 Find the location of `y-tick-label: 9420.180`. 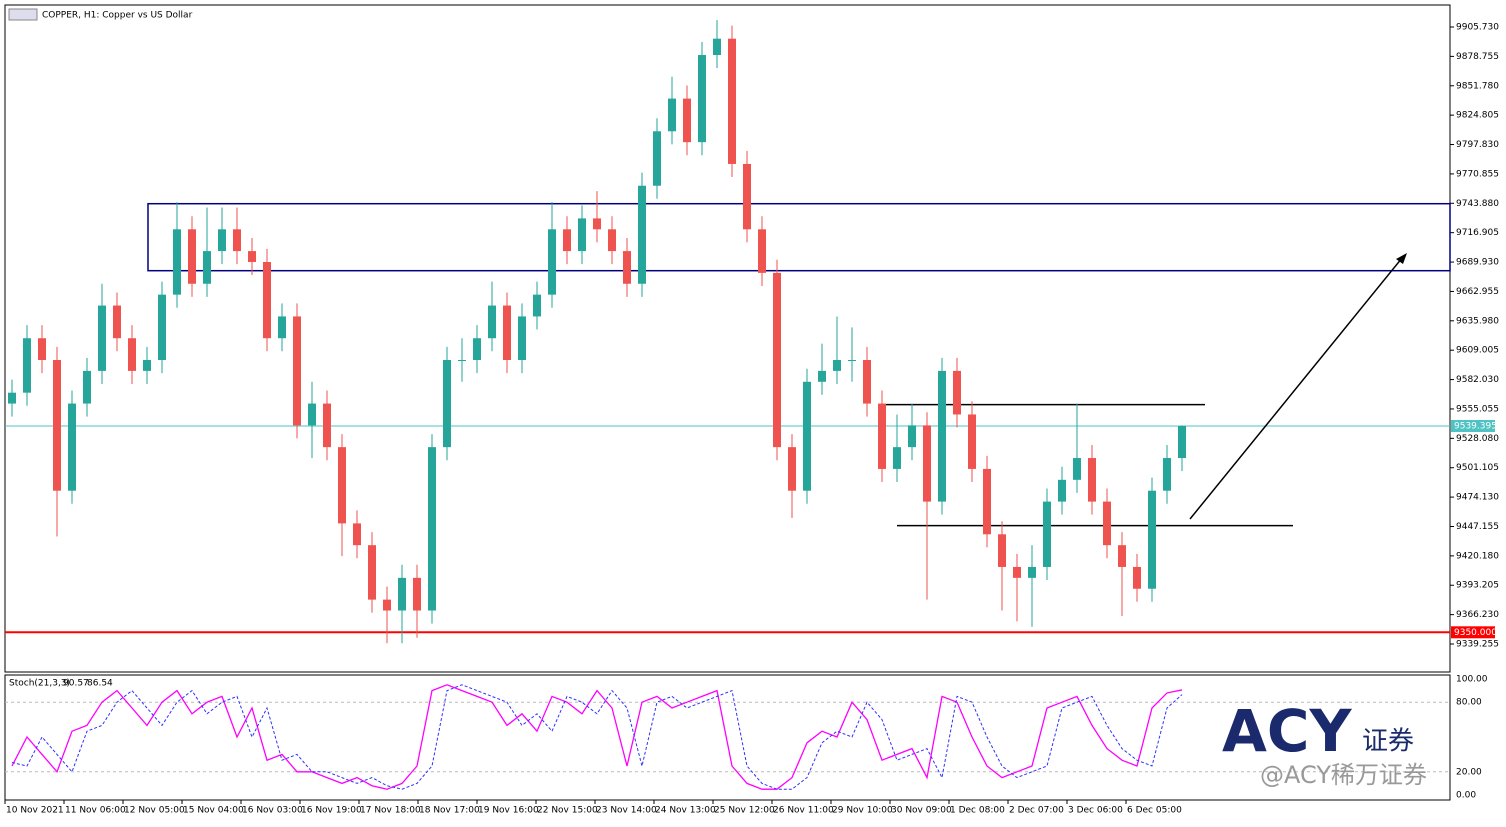

y-tick-label: 9420.180 is located at coordinates (1477, 556).